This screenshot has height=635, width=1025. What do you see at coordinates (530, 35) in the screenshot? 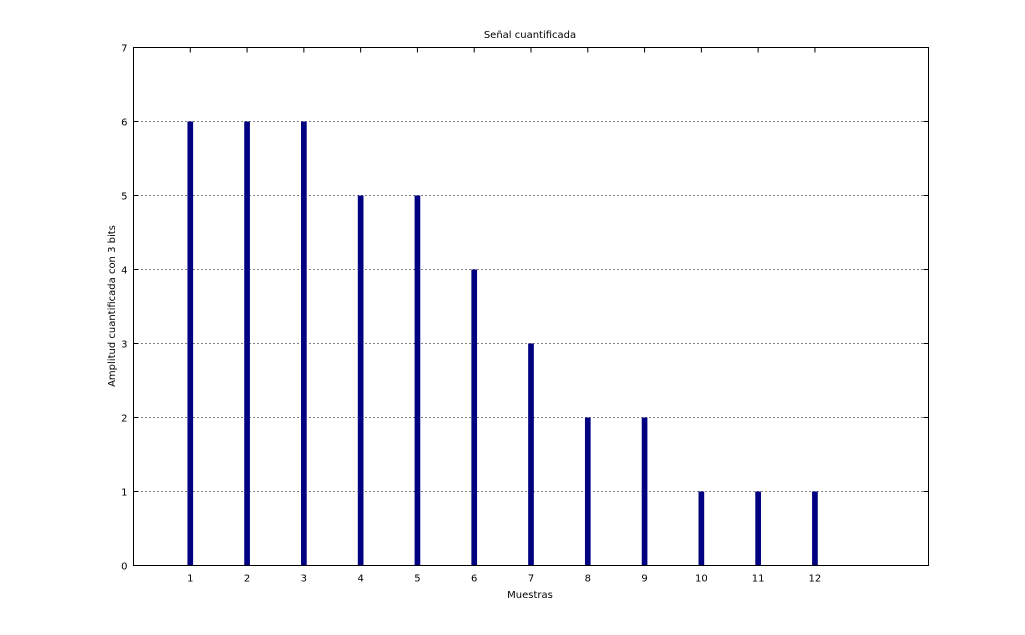
I see `chart-title: Señal cuantificada` at bounding box center [530, 35].